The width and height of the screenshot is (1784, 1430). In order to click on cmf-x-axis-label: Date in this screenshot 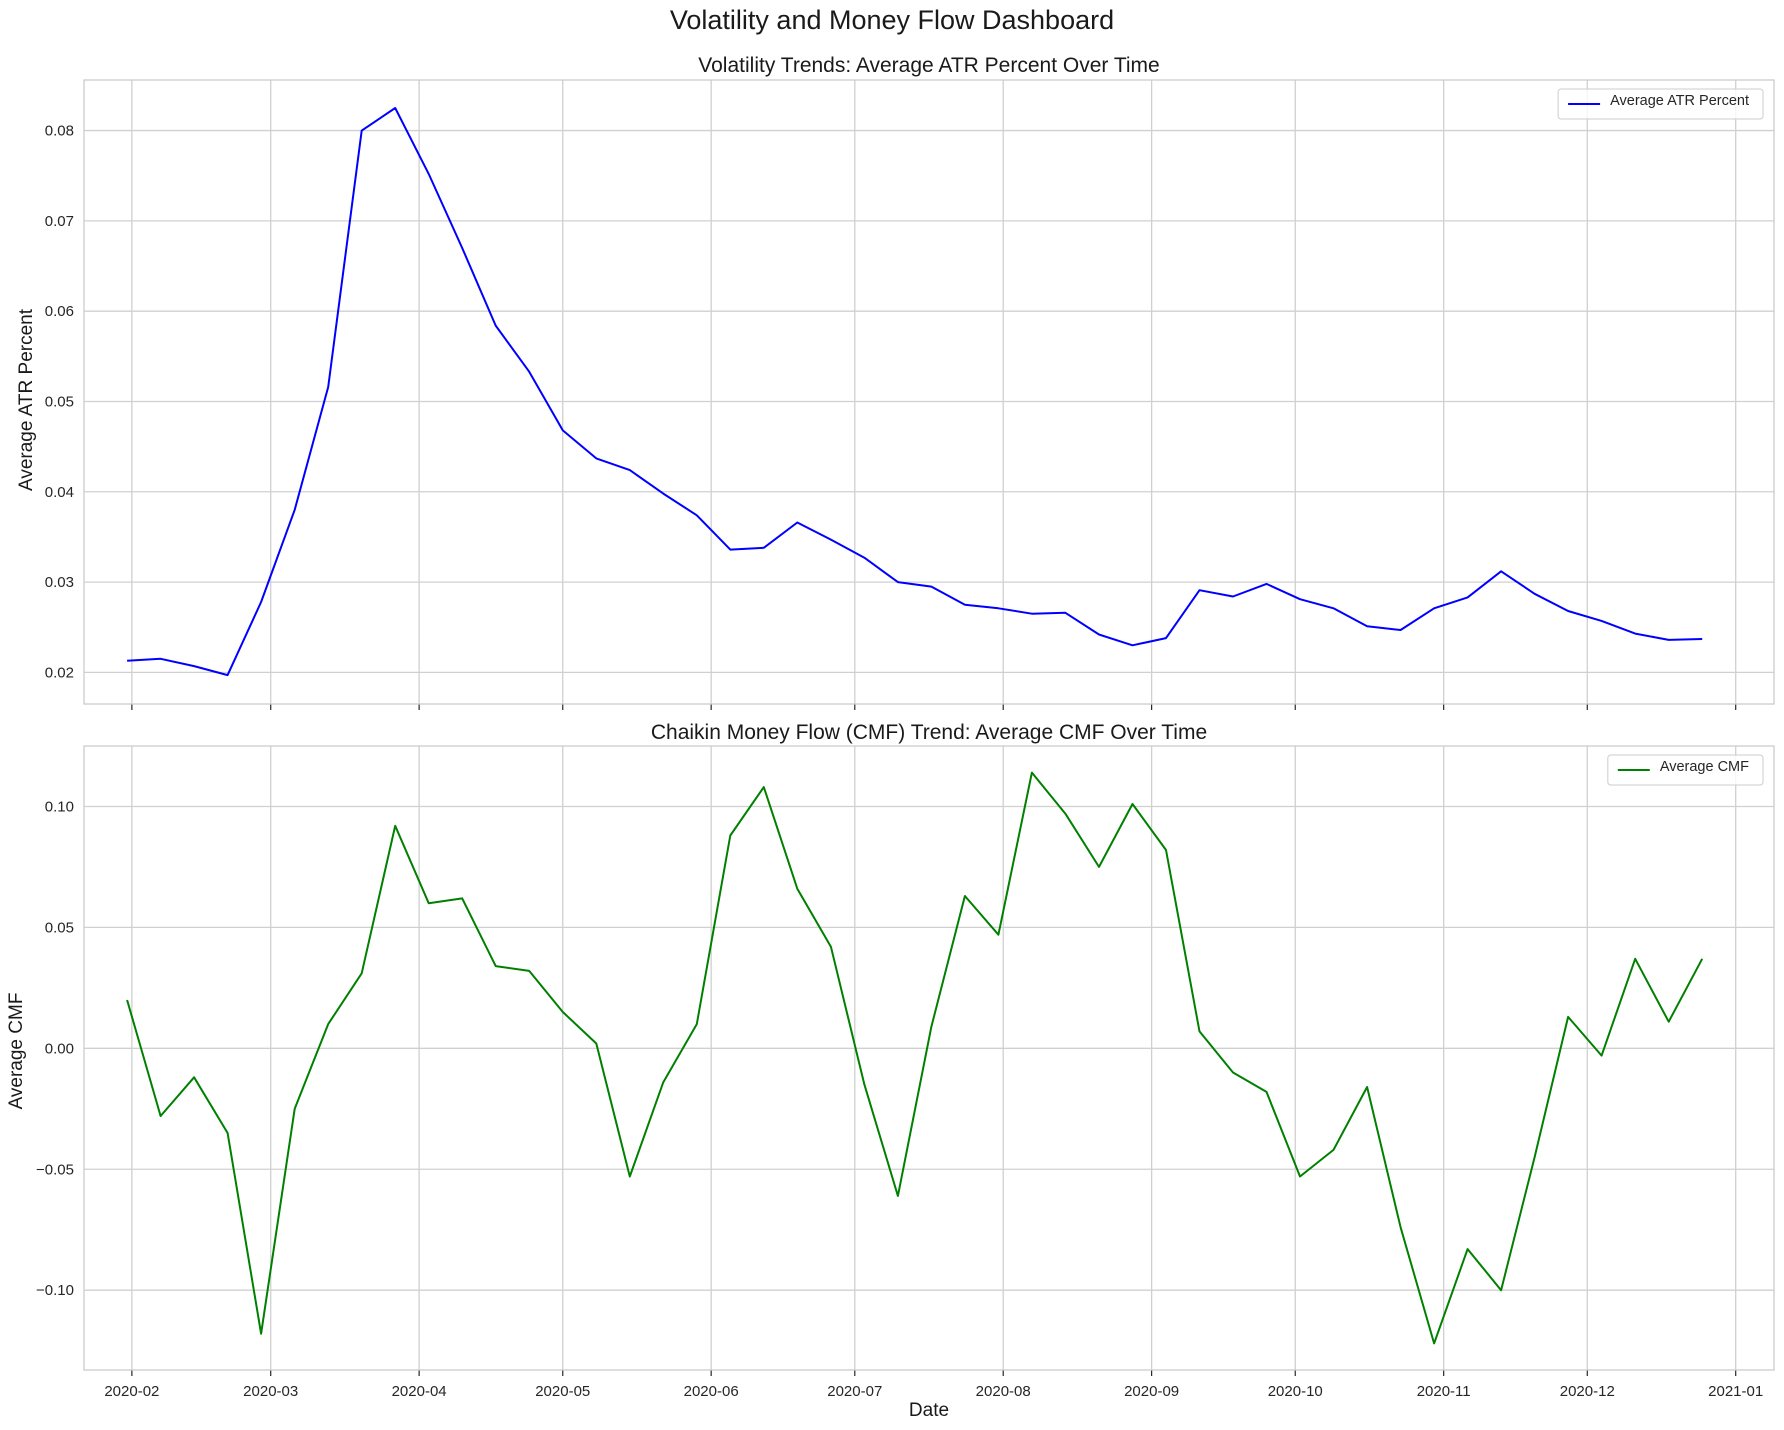, I will do `click(929, 1410)`.